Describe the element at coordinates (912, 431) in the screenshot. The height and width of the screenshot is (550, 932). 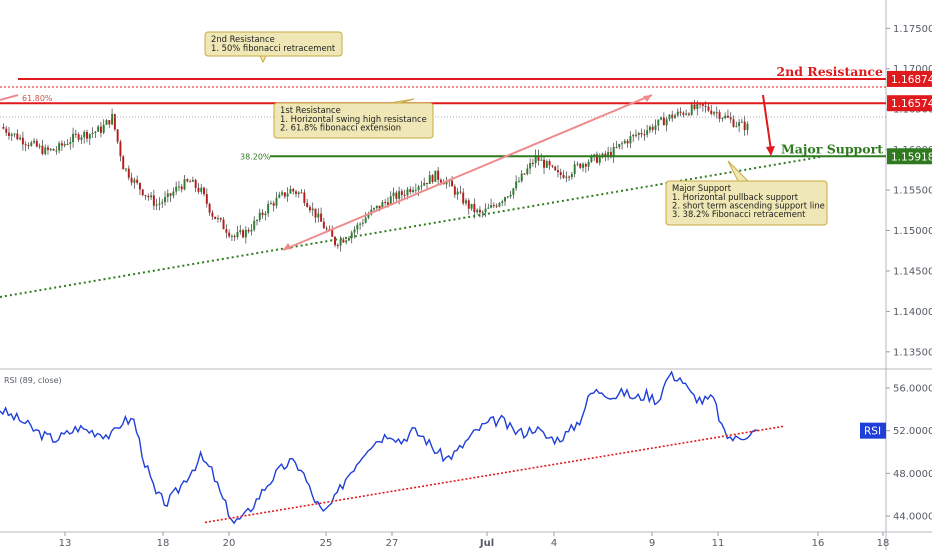
I see `rsi-tick-label: 52.0000` at that location.